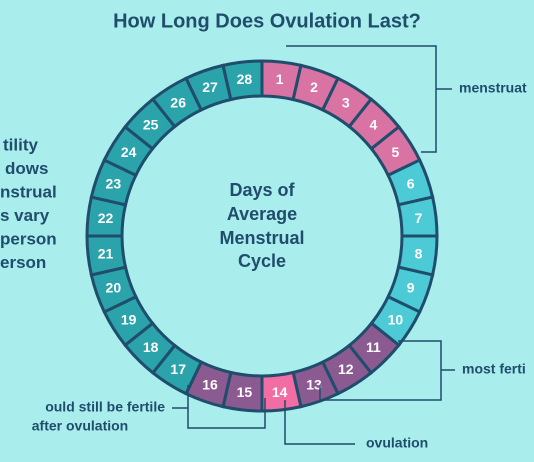  What do you see at coordinates (419, 253) in the screenshot?
I see `day-label: 8` at bounding box center [419, 253].